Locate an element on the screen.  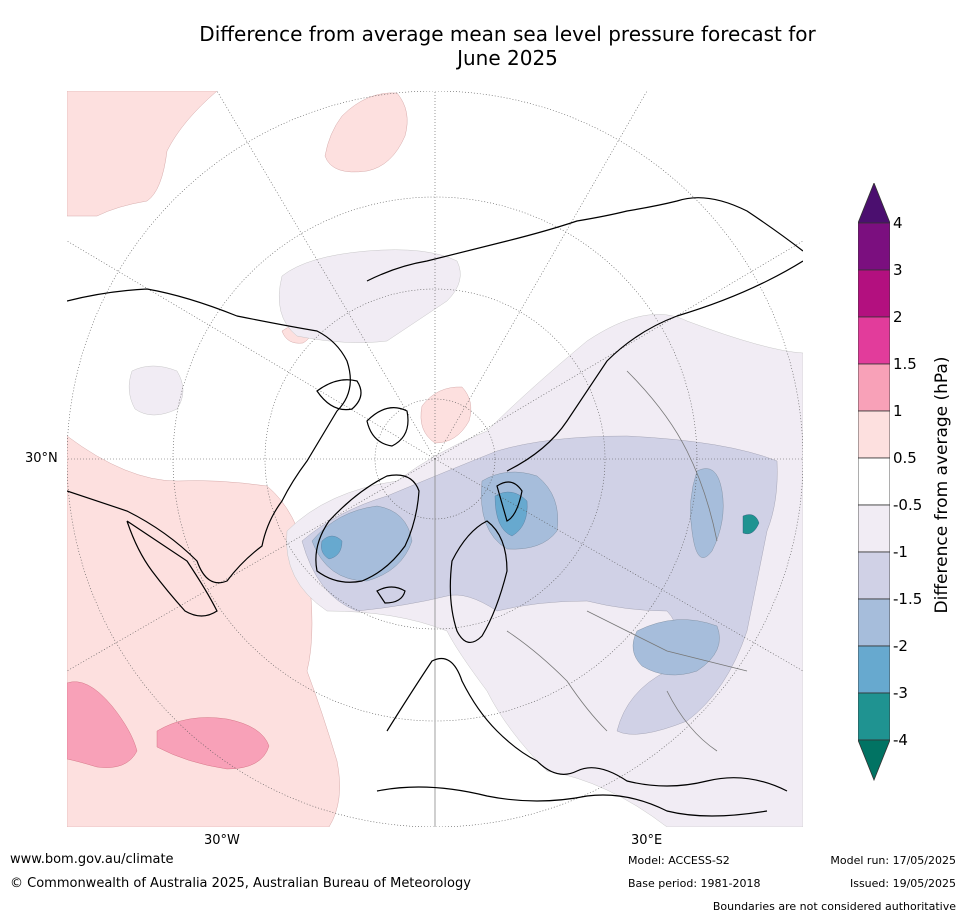
border-lines is located at coordinates (627, 561).